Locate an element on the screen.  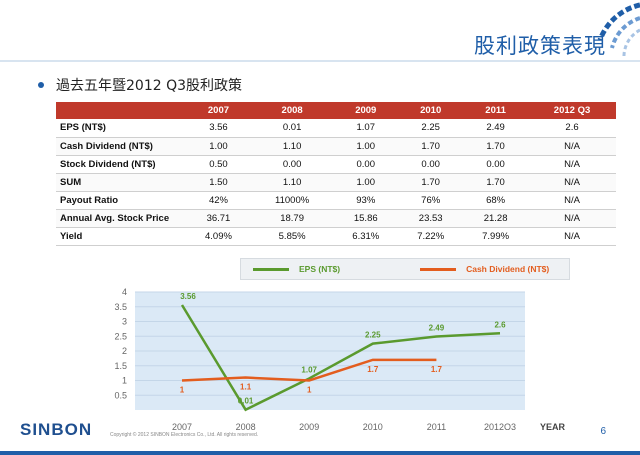
logo-arc-icon is located at coordinates (618, 30).